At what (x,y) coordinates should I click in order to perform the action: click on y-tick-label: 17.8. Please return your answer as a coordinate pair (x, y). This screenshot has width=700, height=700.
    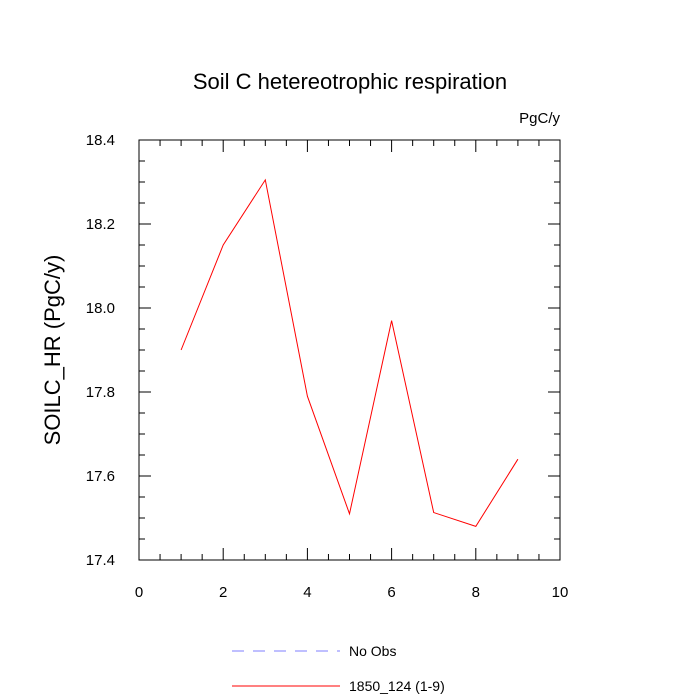
    Looking at the image, I should click on (100, 392).